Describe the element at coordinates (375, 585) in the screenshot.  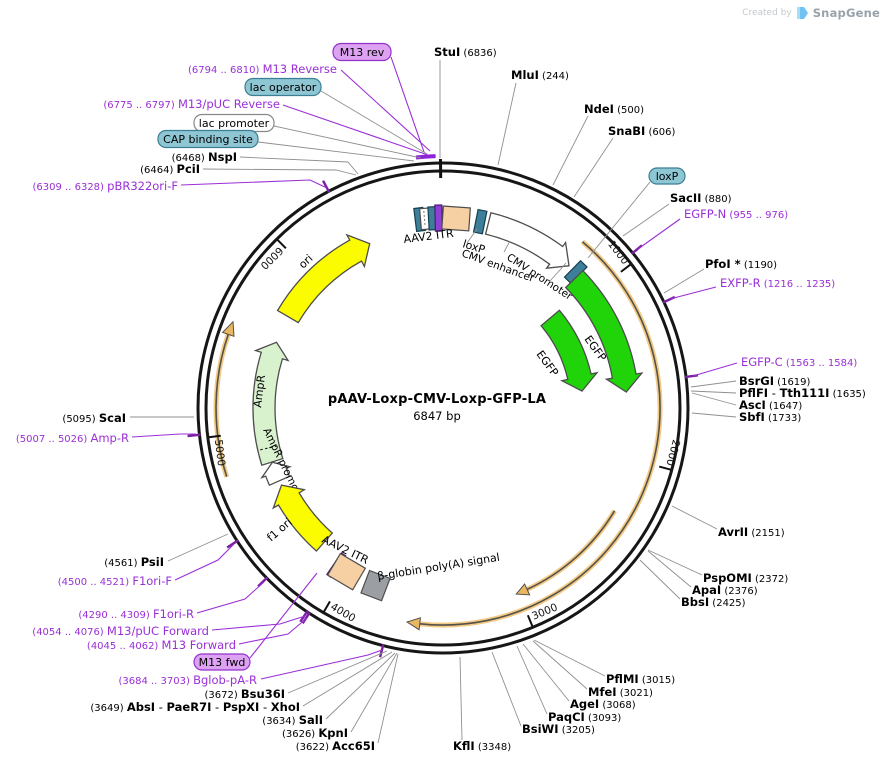
I see `feature-bglobin-polya` at that location.